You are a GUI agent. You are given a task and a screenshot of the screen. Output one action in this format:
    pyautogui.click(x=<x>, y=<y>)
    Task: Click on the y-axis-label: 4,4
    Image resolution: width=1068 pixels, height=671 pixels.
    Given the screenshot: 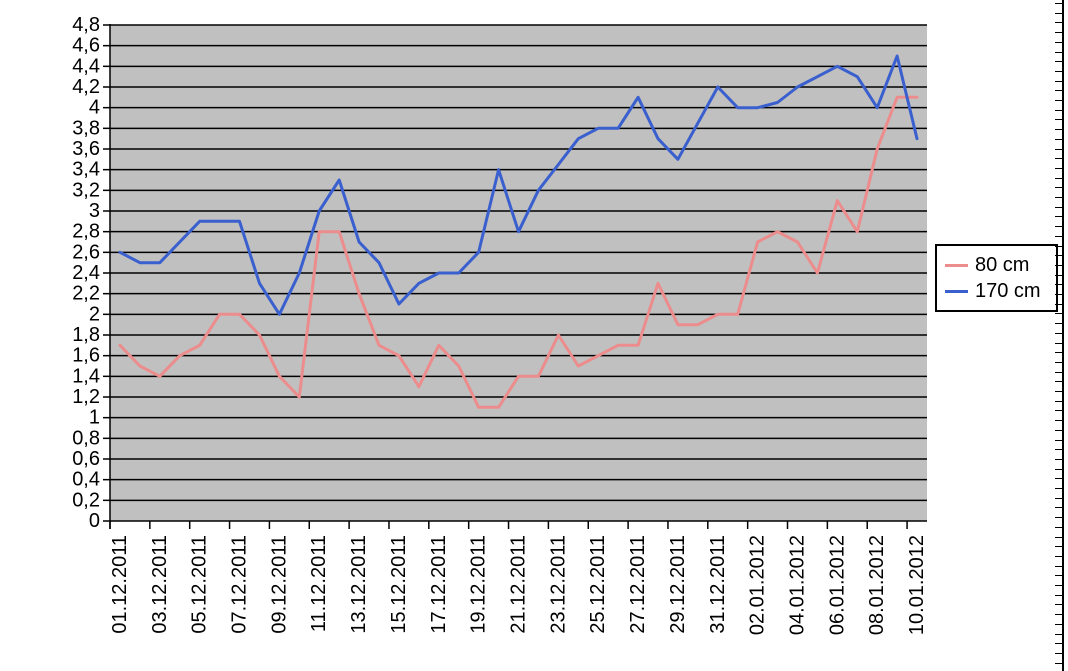 What is the action you would take?
    pyautogui.click(x=86, y=66)
    